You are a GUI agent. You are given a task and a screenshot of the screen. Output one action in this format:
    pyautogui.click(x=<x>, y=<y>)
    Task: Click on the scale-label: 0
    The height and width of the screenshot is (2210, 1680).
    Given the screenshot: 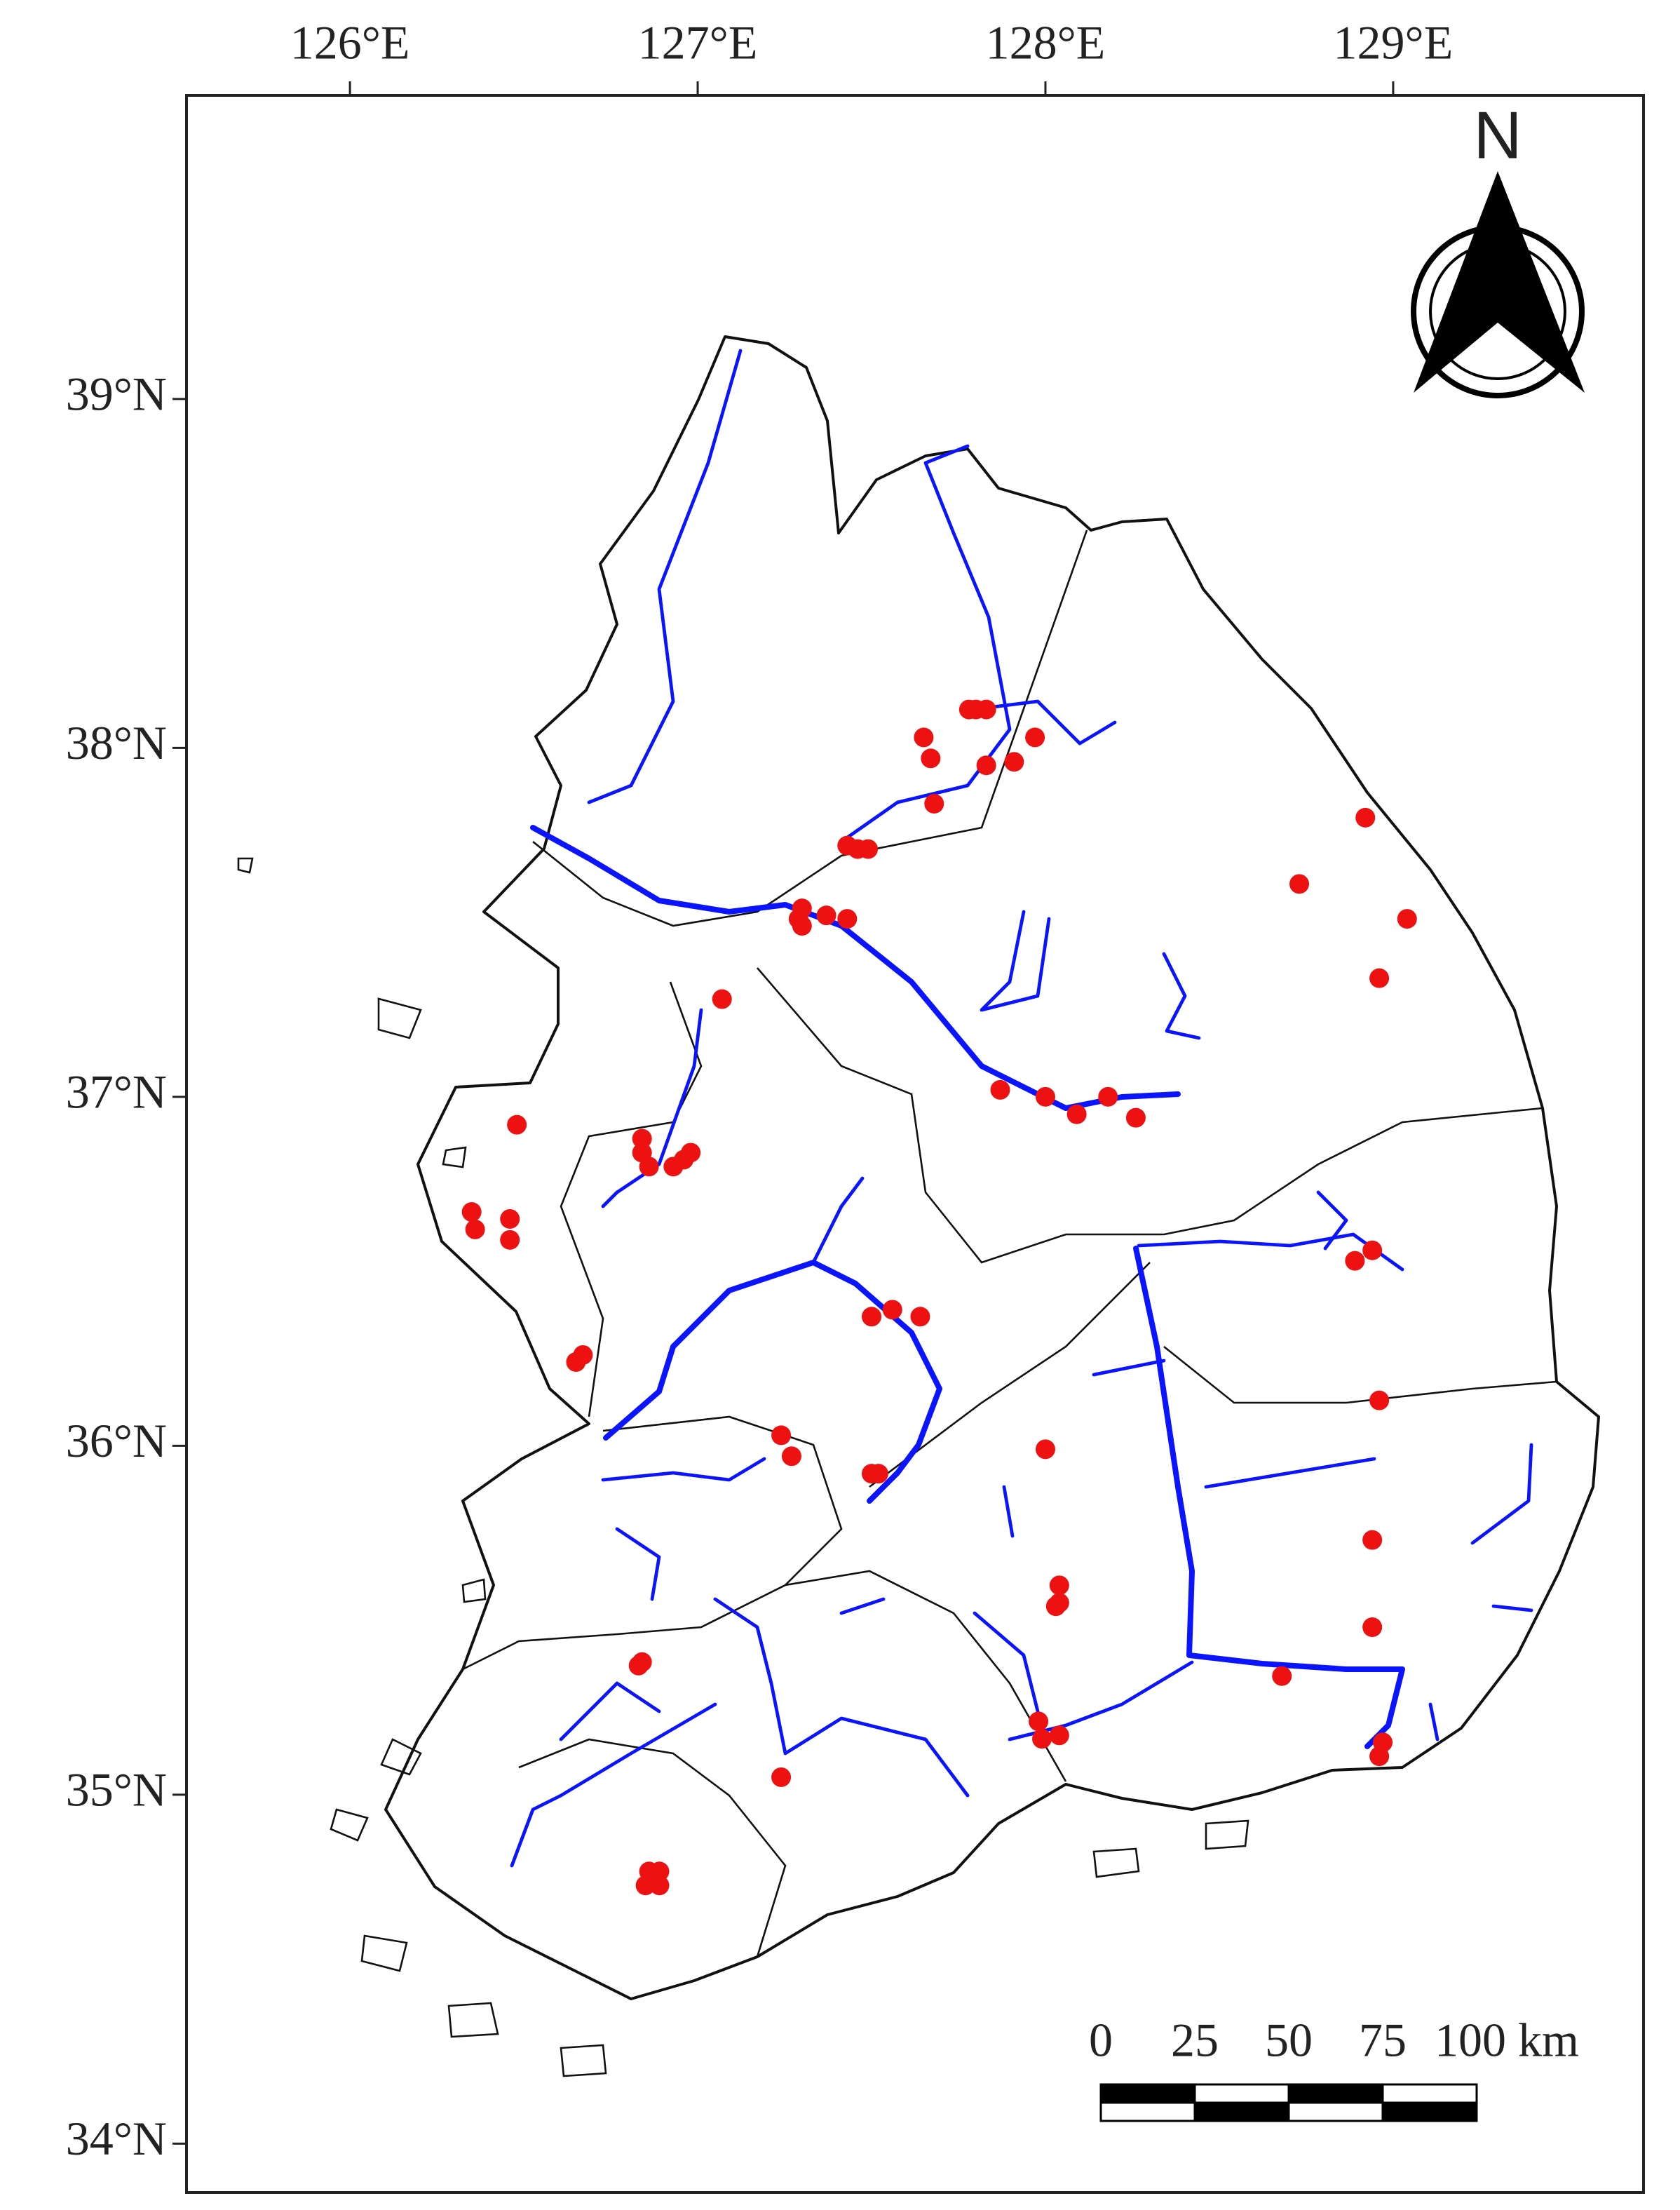 What is the action you would take?
    pyautogui.click(x=1101, y=2041)
    